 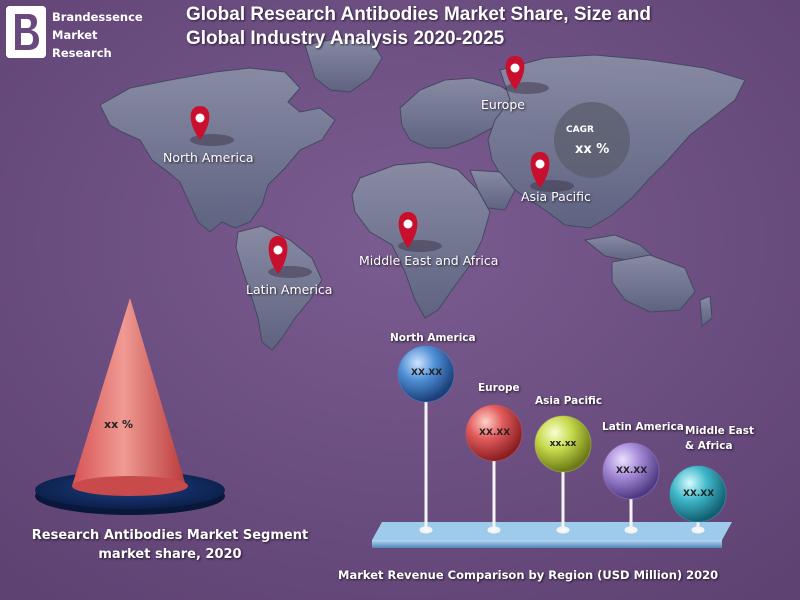 What do you see at coordinates (494, 530) in the screenshot?
I see `ball-stem-foot-europe` at bounding box center [494, 530].